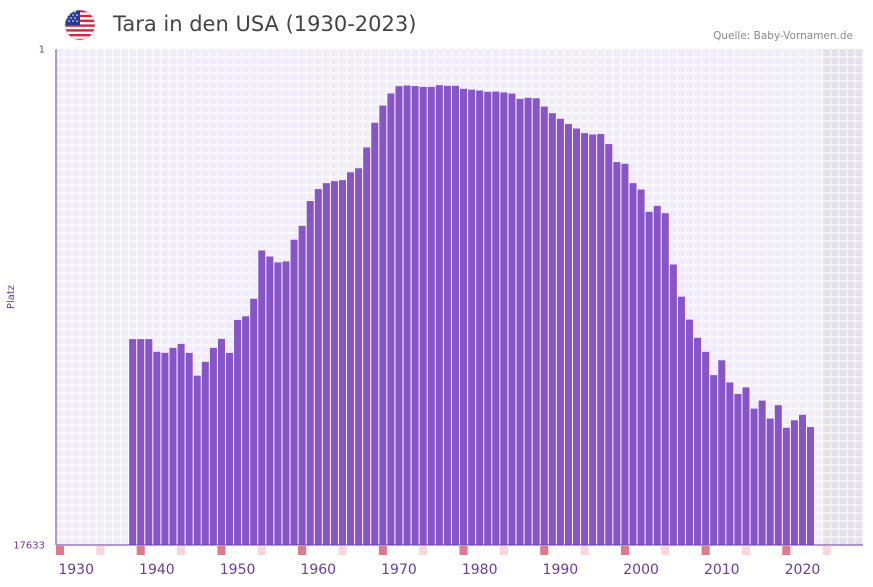 The height and width of the screenshot is (587, 873). Describe the element at coordinates (641, 367) in the screenshot. I see `bar-2000` at that location.